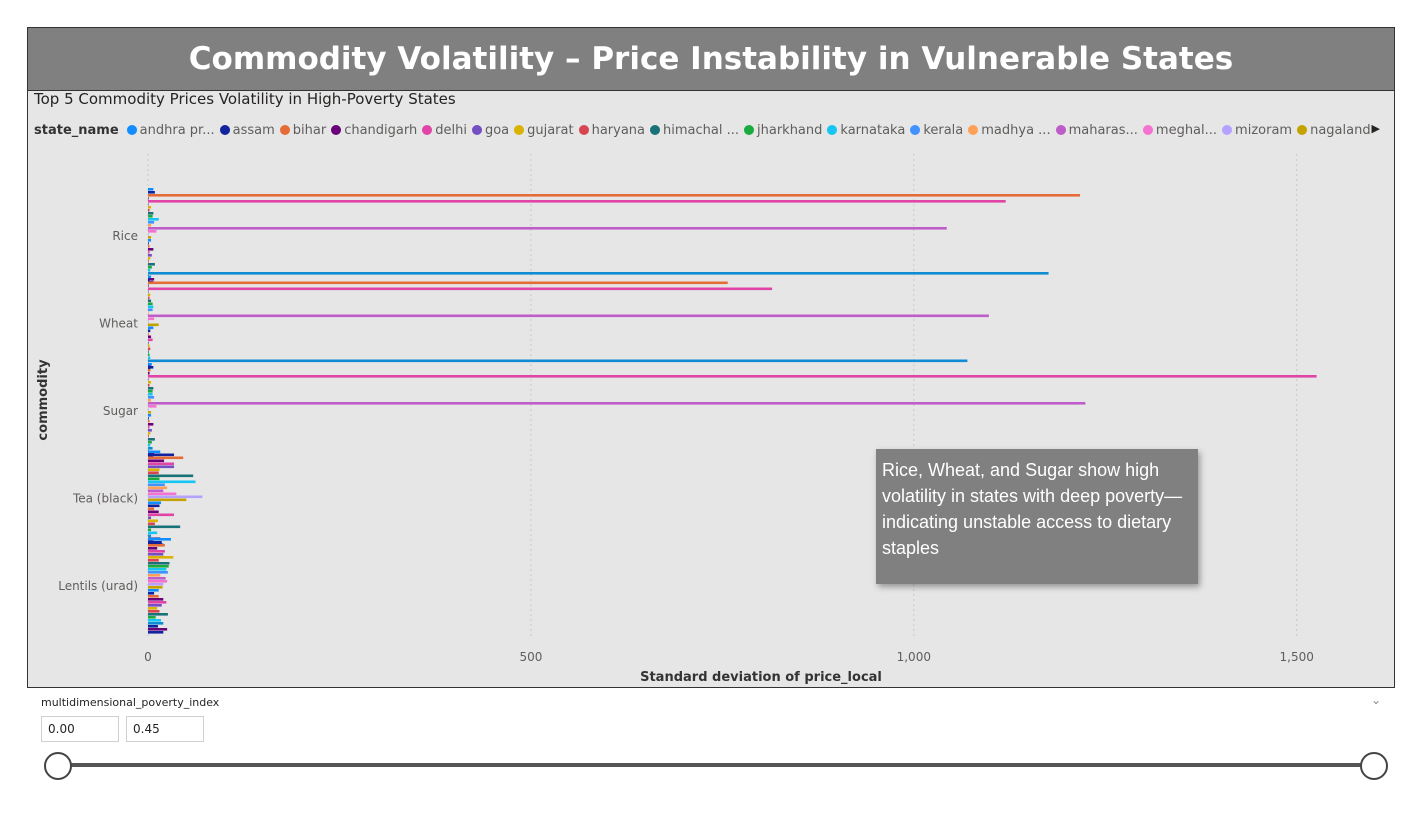 The image size is (1417, 822). I want to click on legend-item: gujarat, so click(544, 130).